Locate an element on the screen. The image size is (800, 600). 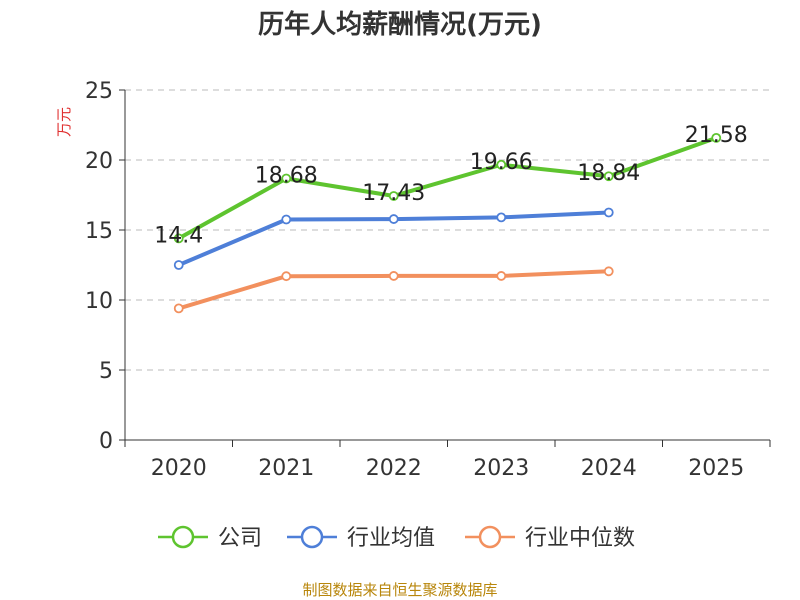
y-tick-label: 25 is located at coordinates (99, 91).